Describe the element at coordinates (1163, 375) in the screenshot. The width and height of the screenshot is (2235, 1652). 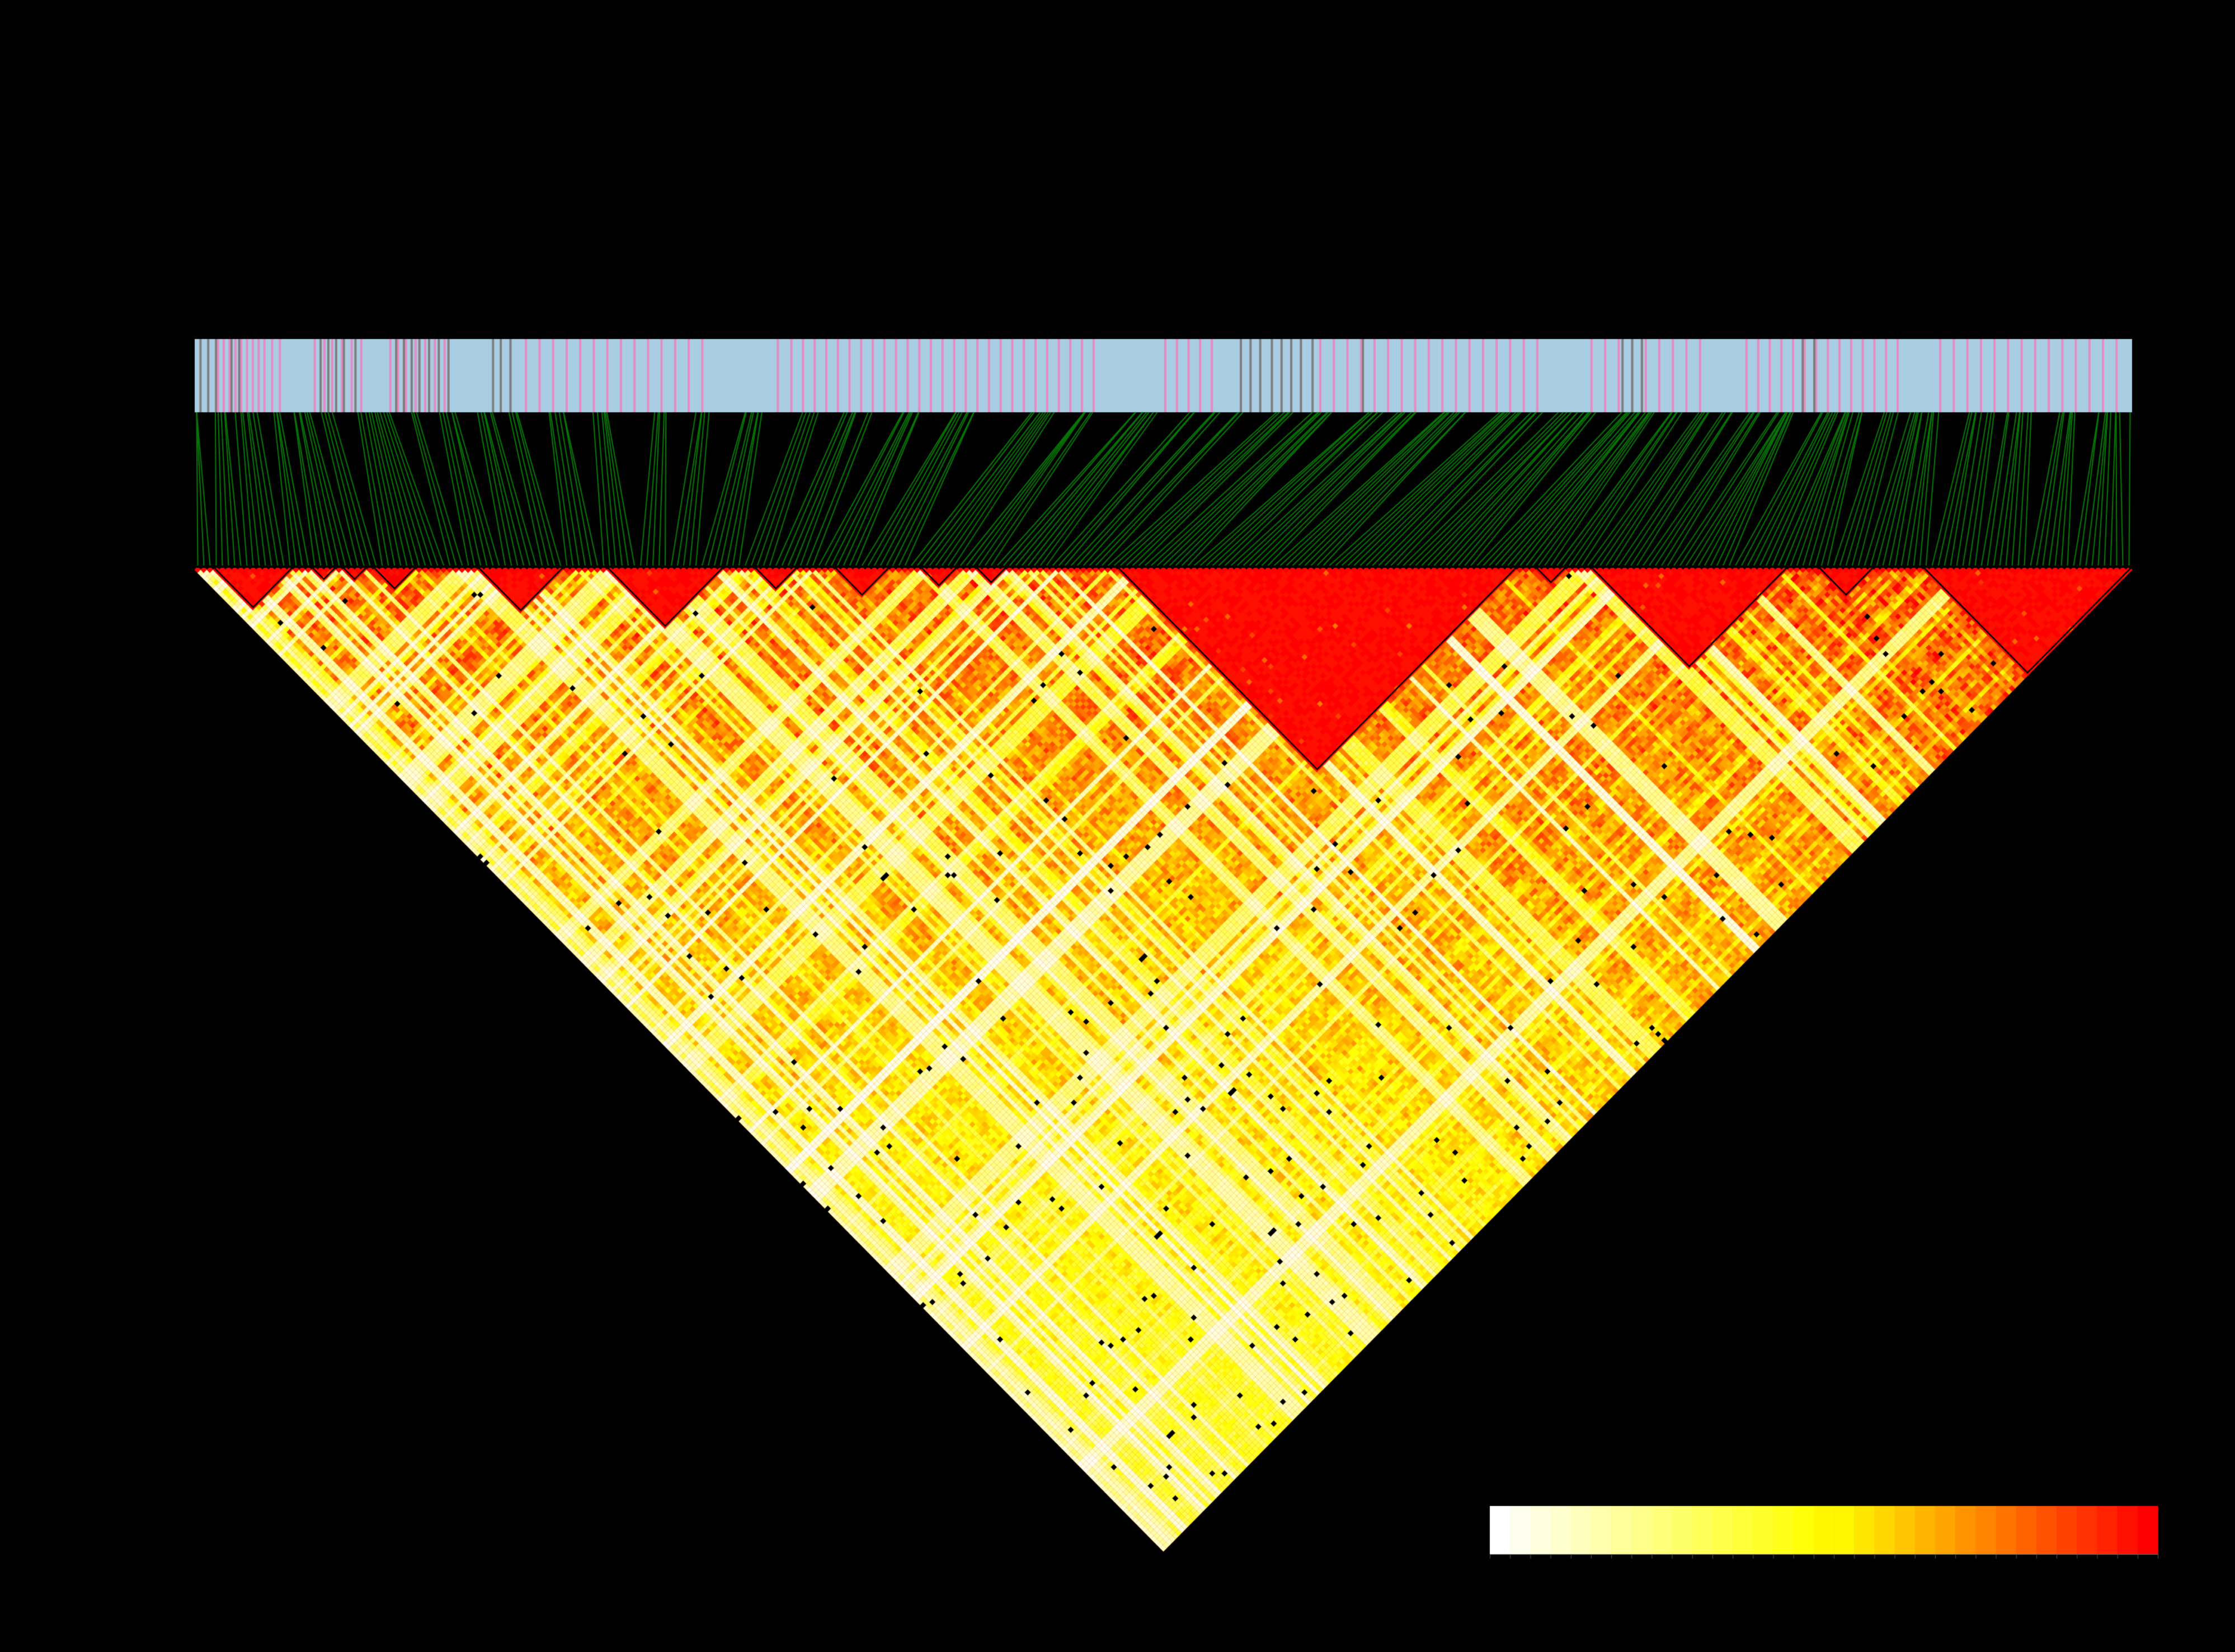
I see `genomic-position-bar` at that location.